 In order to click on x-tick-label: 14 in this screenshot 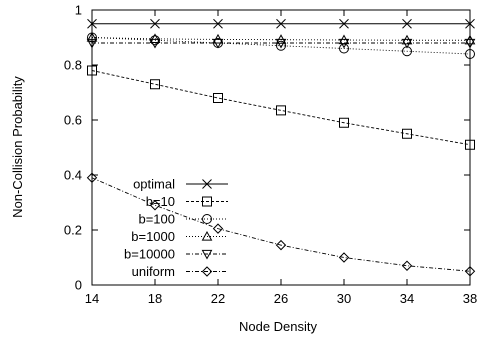, I will do `click(92, 298)`.